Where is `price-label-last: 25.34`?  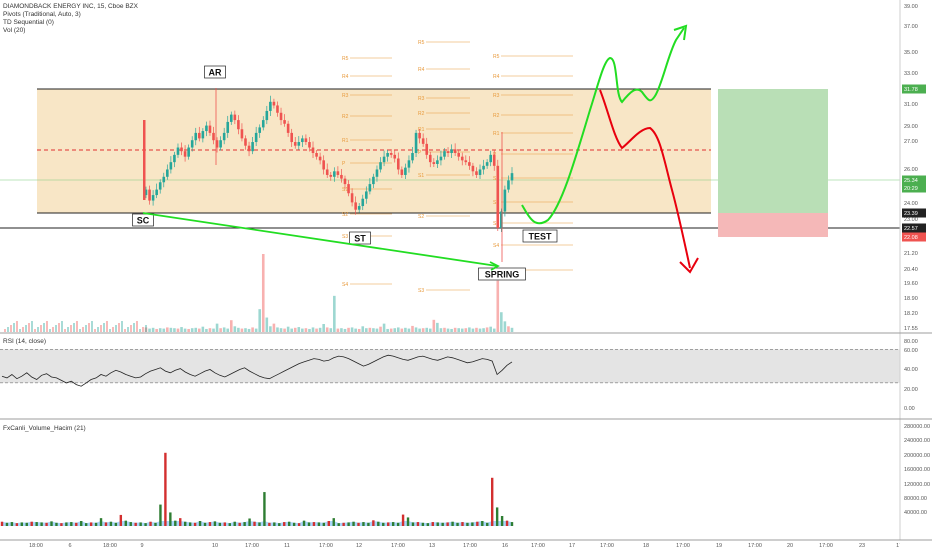
price-label-last: 25.34 is located at coordinates (911, 181).